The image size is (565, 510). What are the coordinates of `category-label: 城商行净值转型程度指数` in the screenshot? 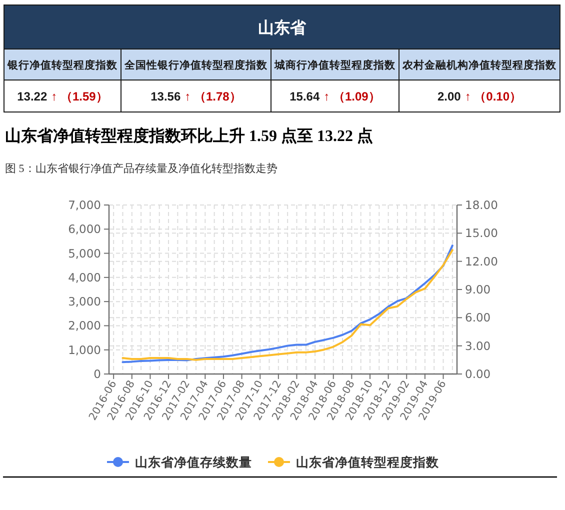 It's located at (335, 65).